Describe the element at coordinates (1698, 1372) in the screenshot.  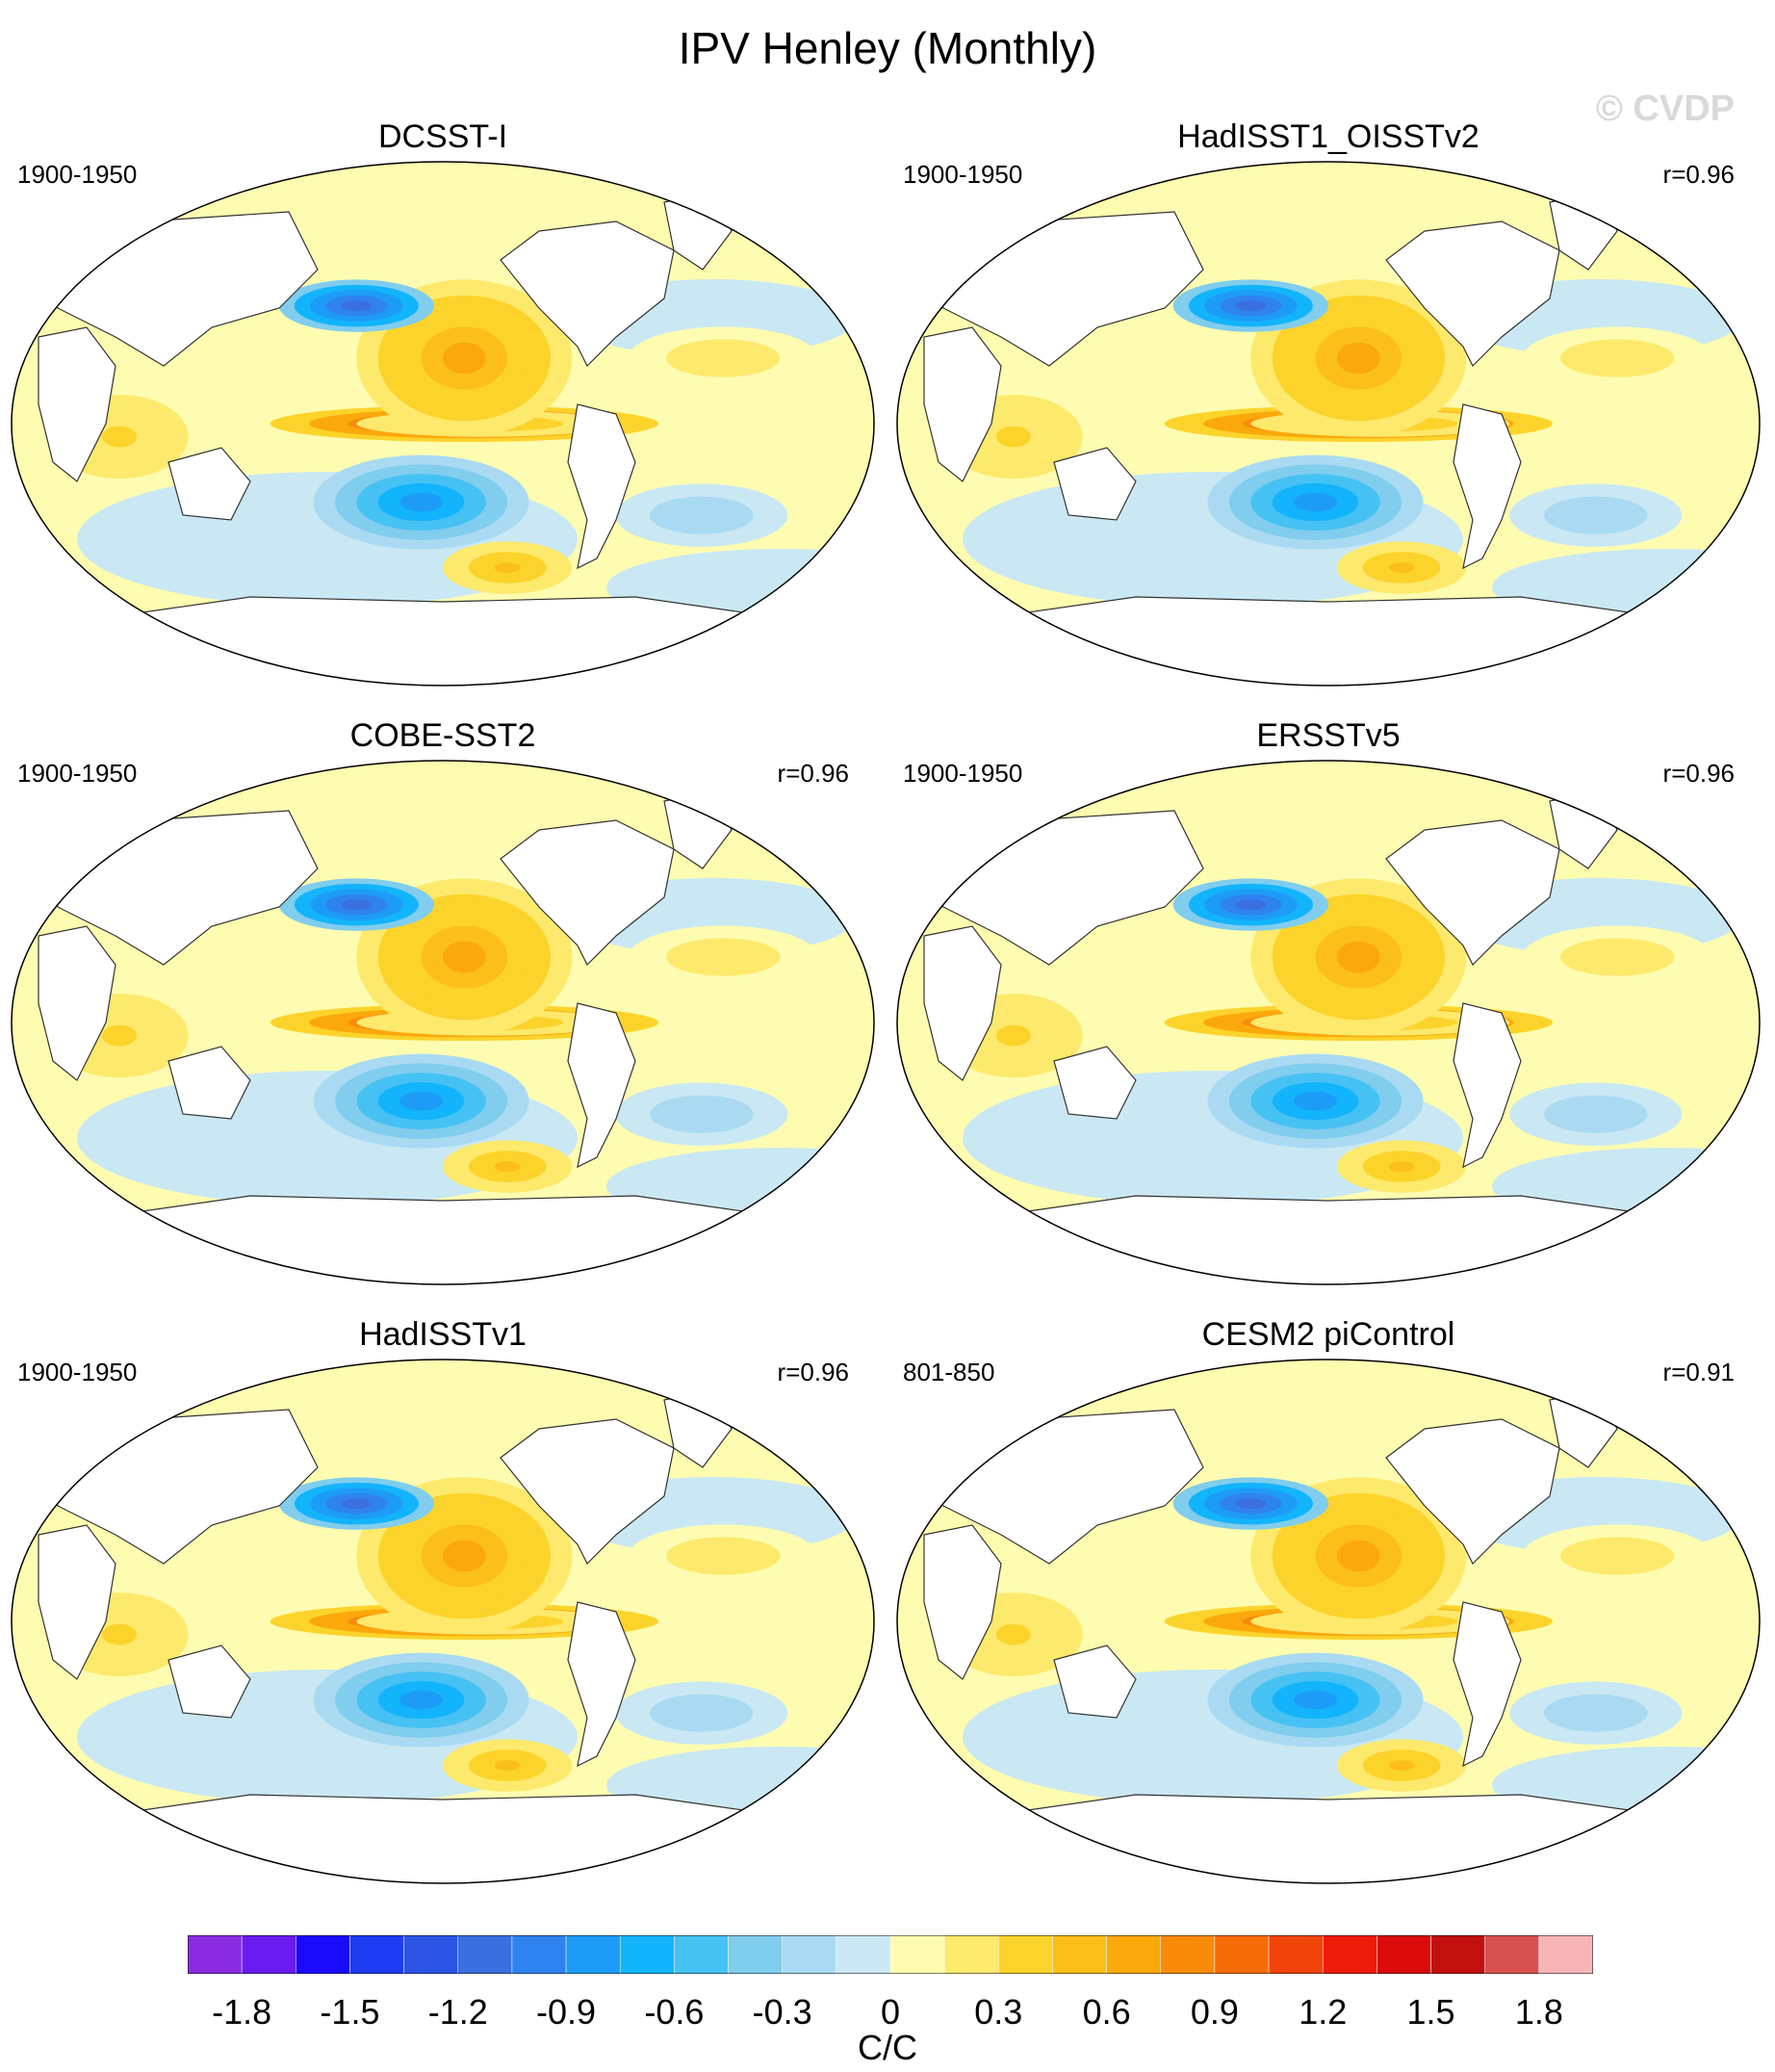
I see `panel-correlation: r=0.91` at that location.